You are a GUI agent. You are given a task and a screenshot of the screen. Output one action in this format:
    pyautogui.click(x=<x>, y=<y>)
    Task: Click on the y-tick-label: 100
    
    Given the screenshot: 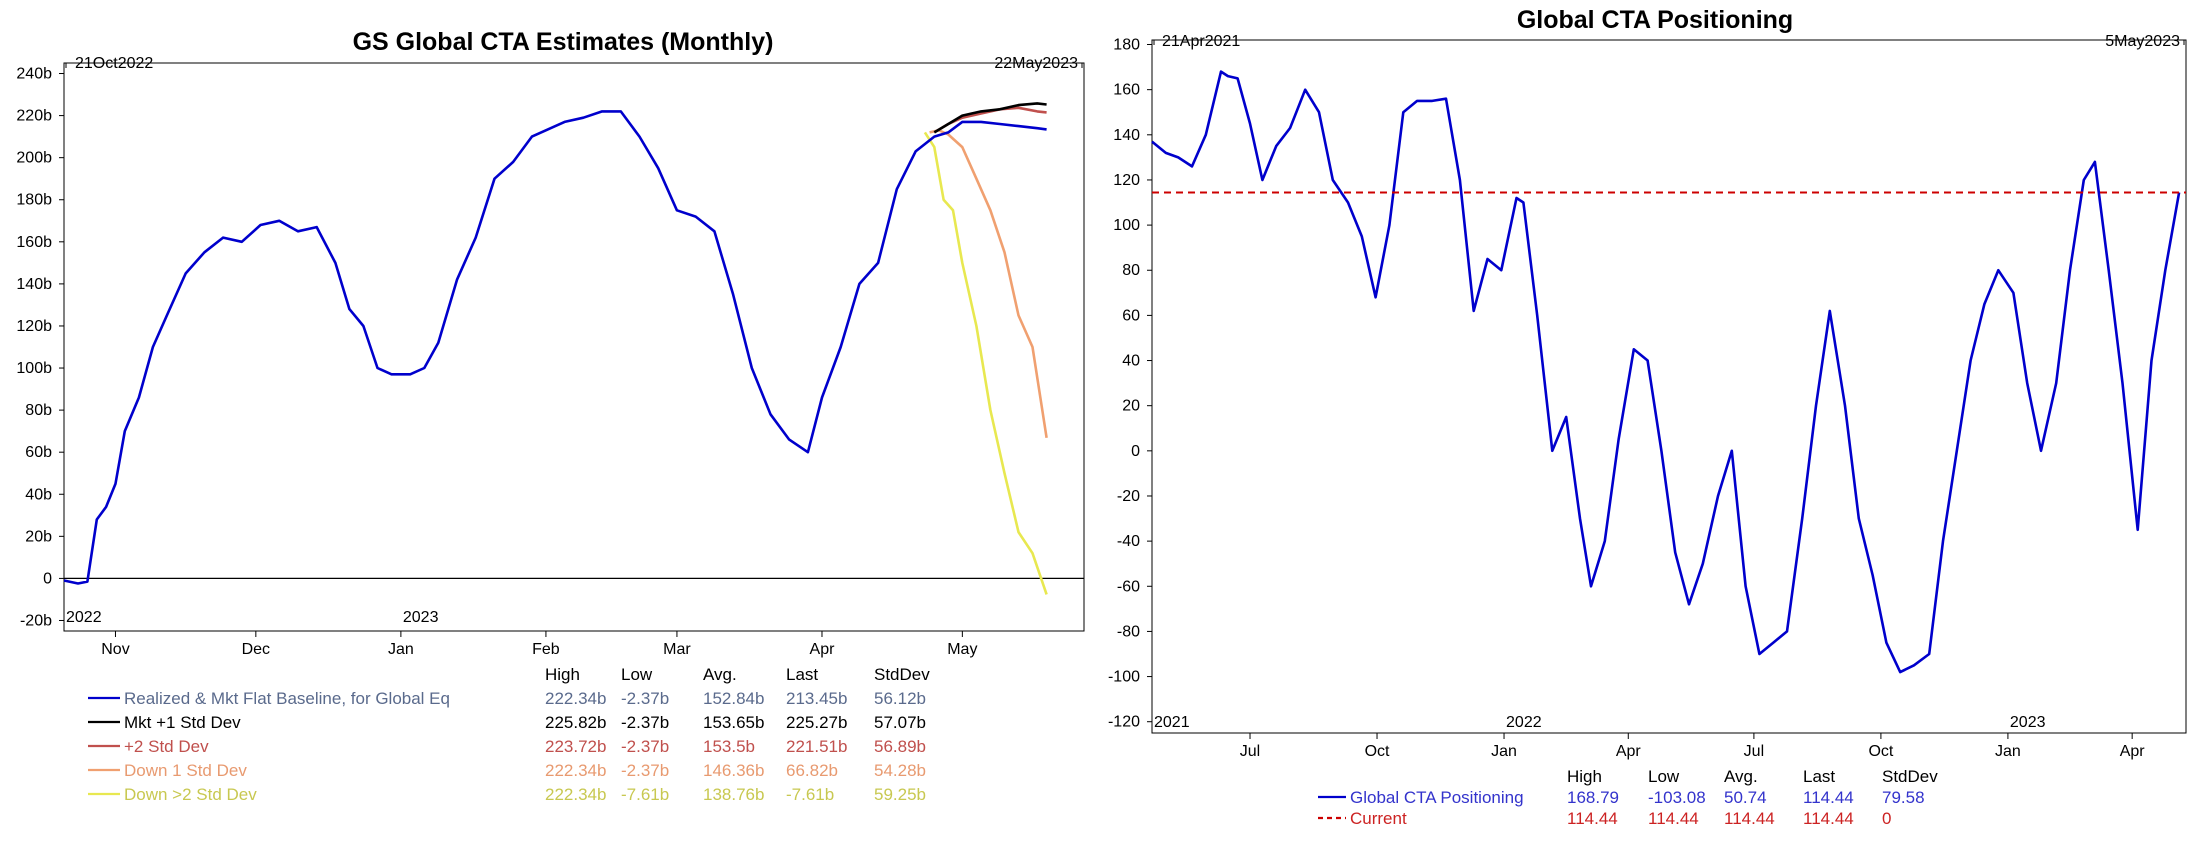 What is the action you would take?
    pyautogui.click(x=1126, y=225)
    